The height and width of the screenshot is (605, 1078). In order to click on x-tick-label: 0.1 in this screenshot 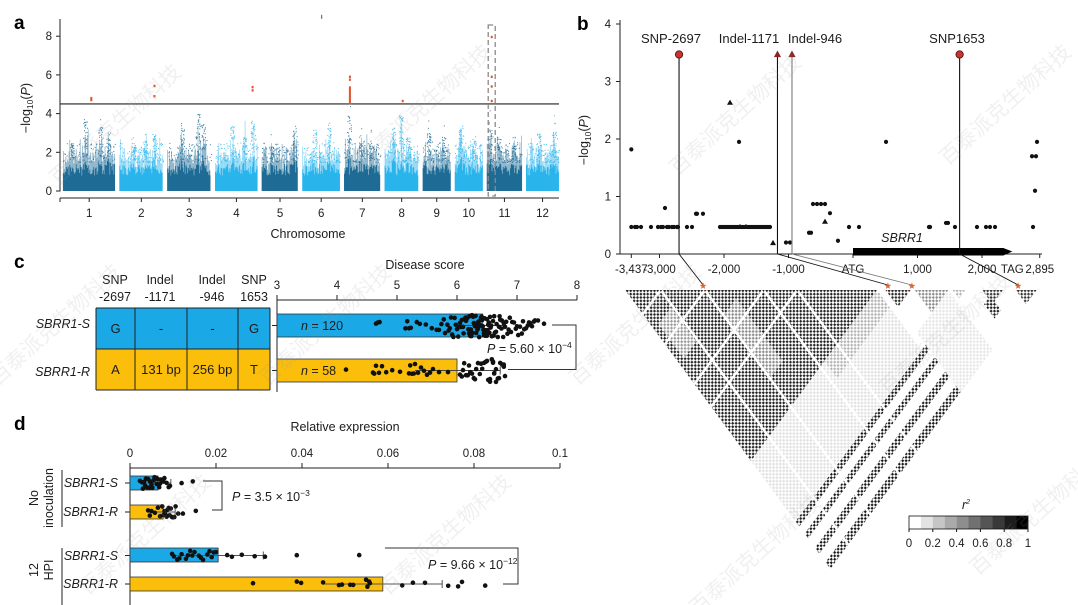, I will do `click(560, 454)`.